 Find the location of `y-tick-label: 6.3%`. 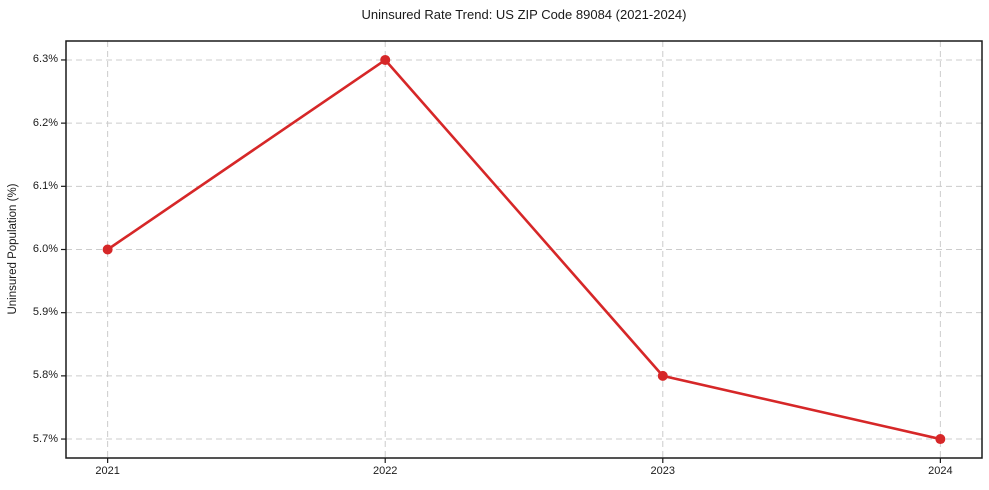

y-tick-label: 6.3% is located at coordinates (45, 59).